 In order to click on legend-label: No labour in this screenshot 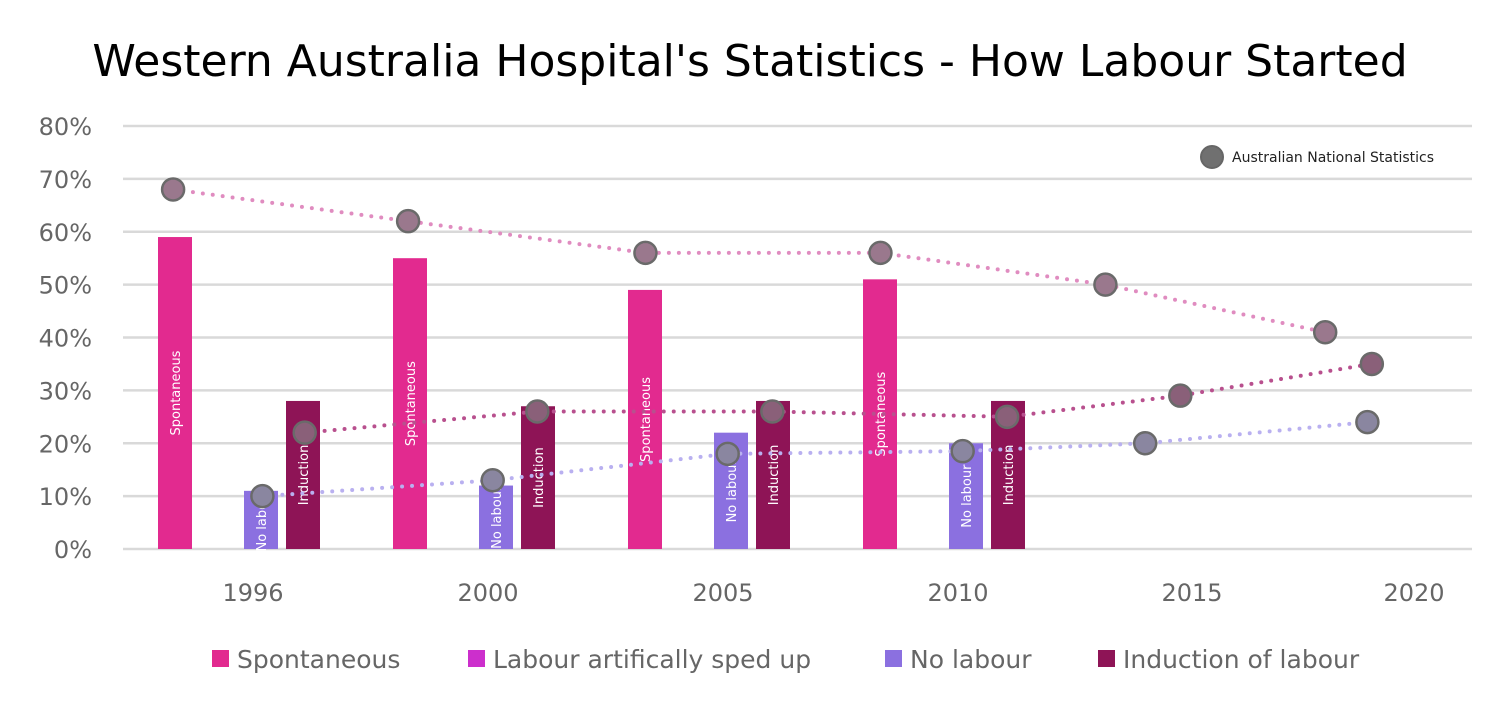, I will do `click(971, 659)`.